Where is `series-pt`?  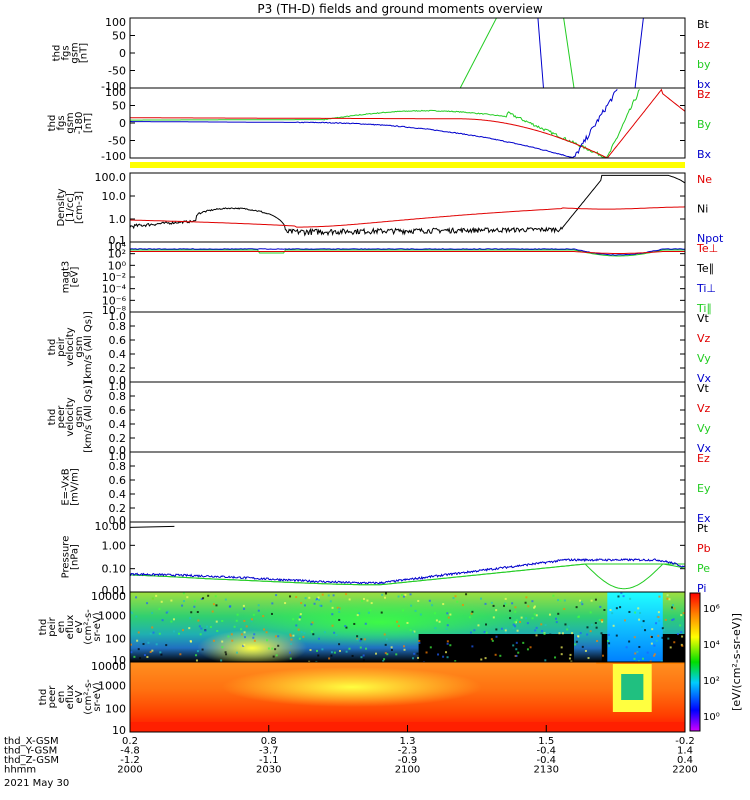 series-pt is located at coordinates (152, 526).